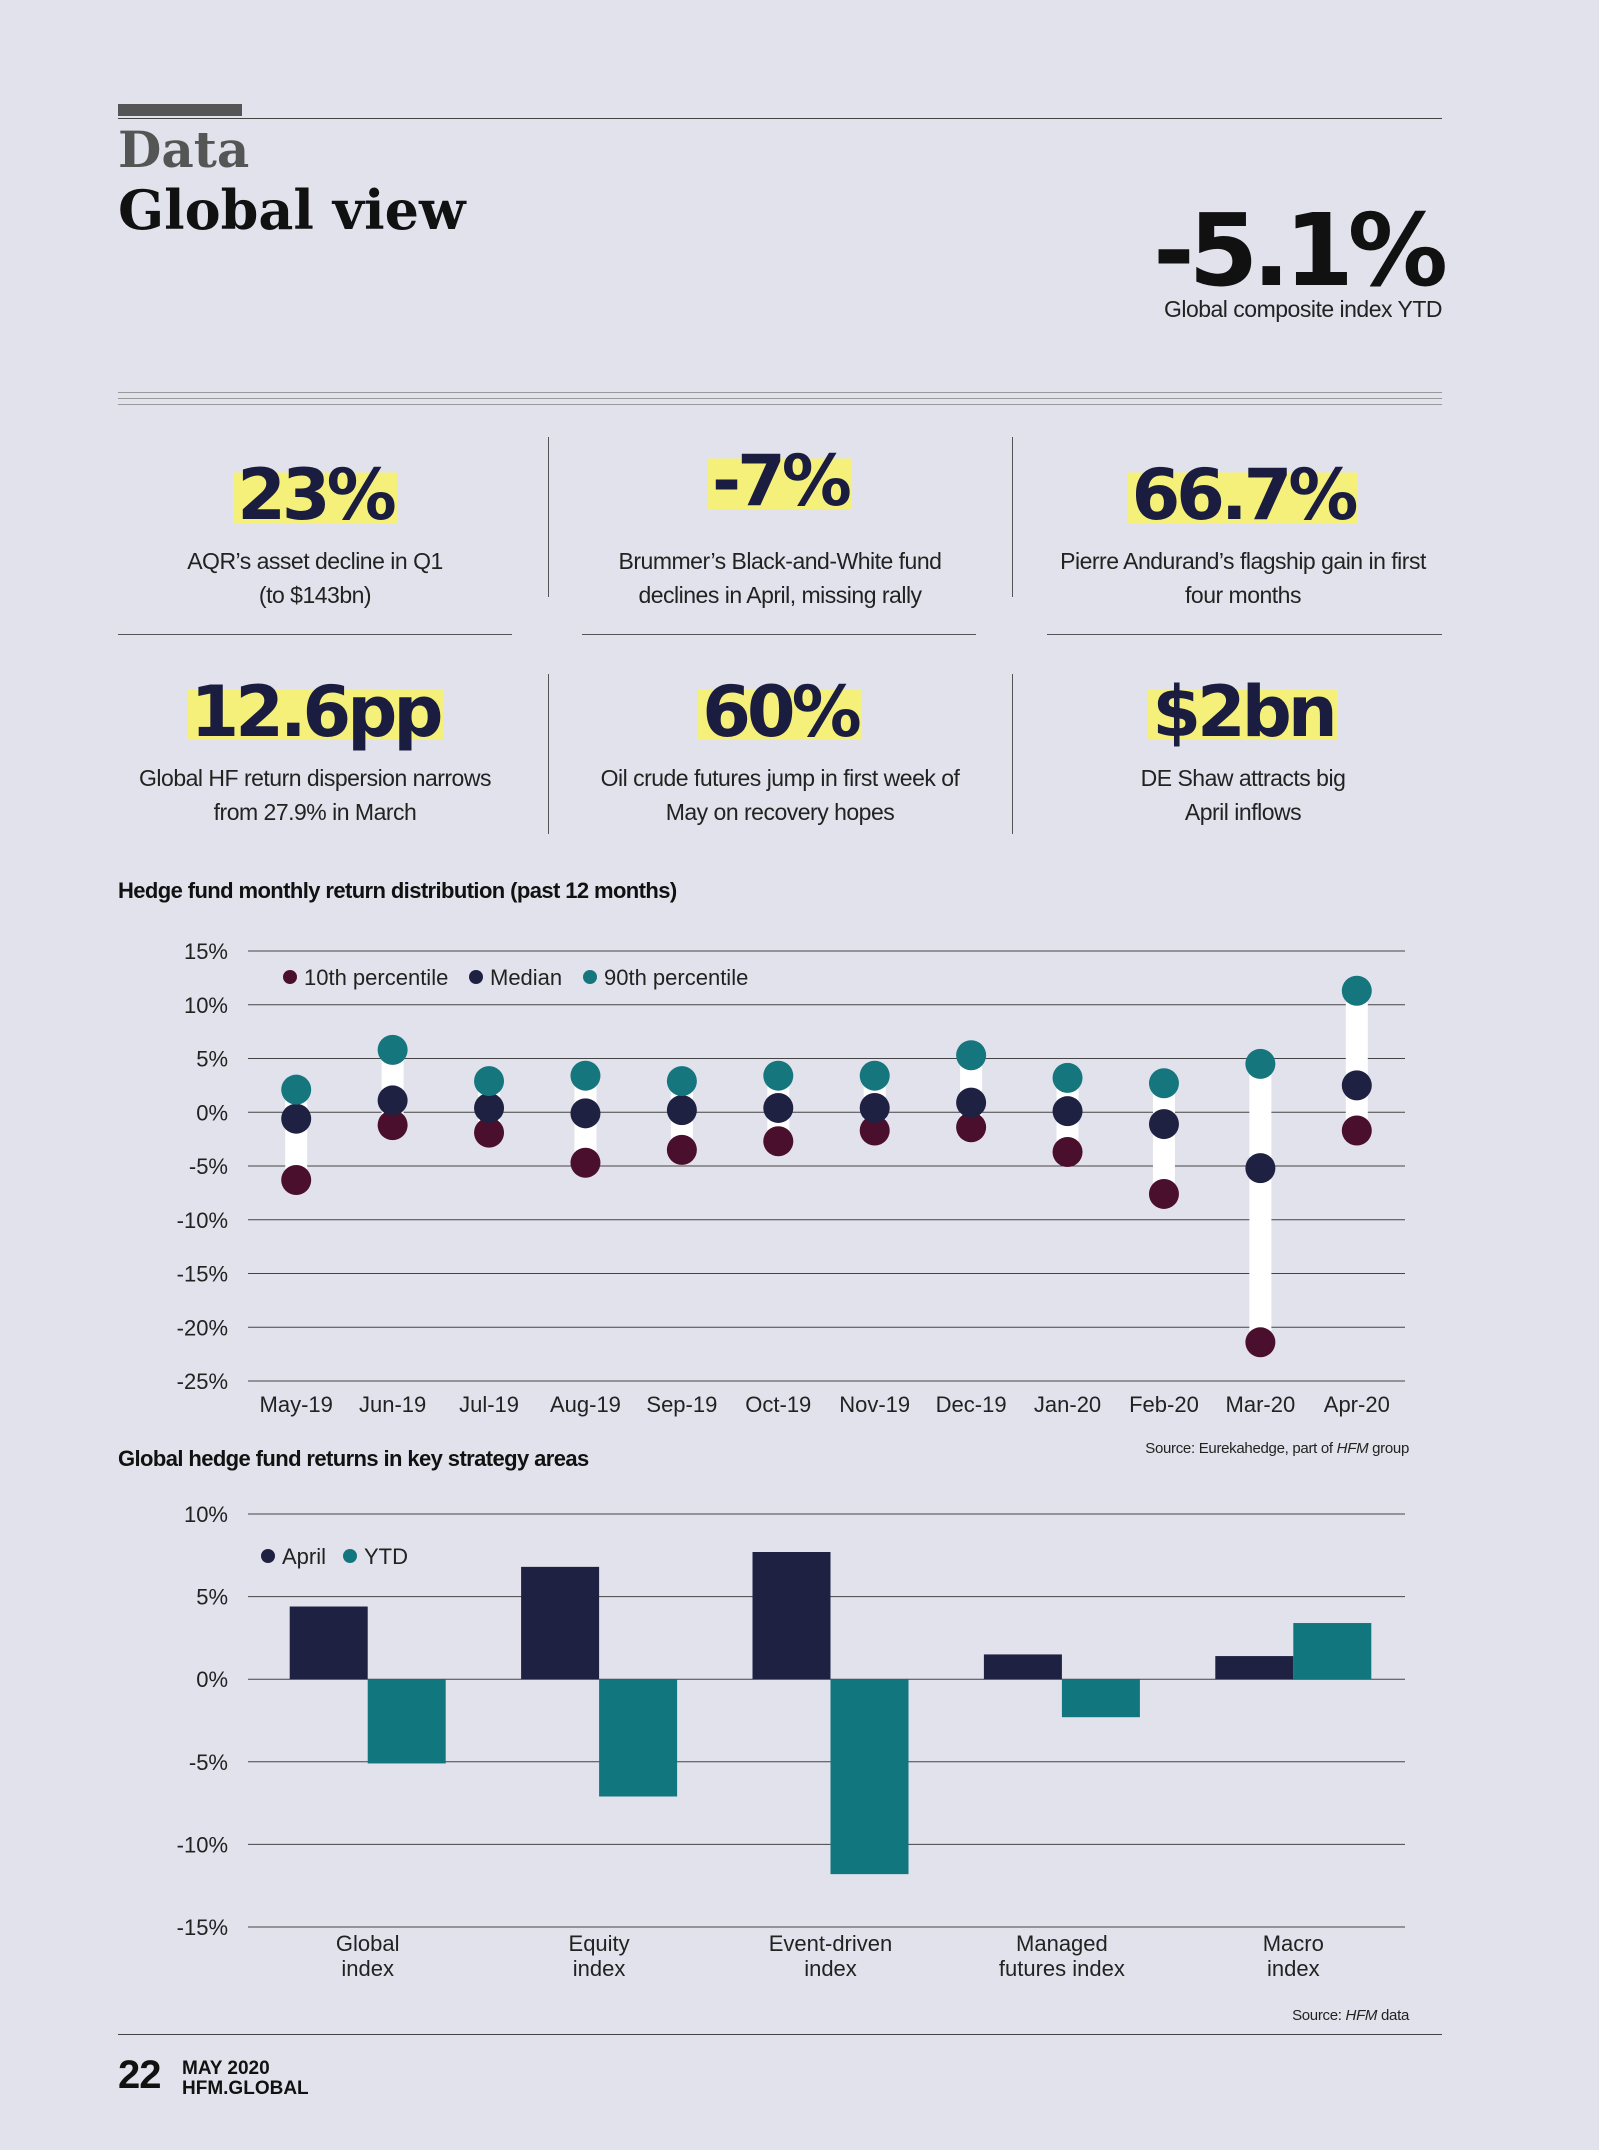 The height and width of the screenshot is (2150, 1599). Describe the element at coordinates (1243, 795) in the screenshot. I see `kpi-caption: DE Shaw attracts big April inflows` at that location.